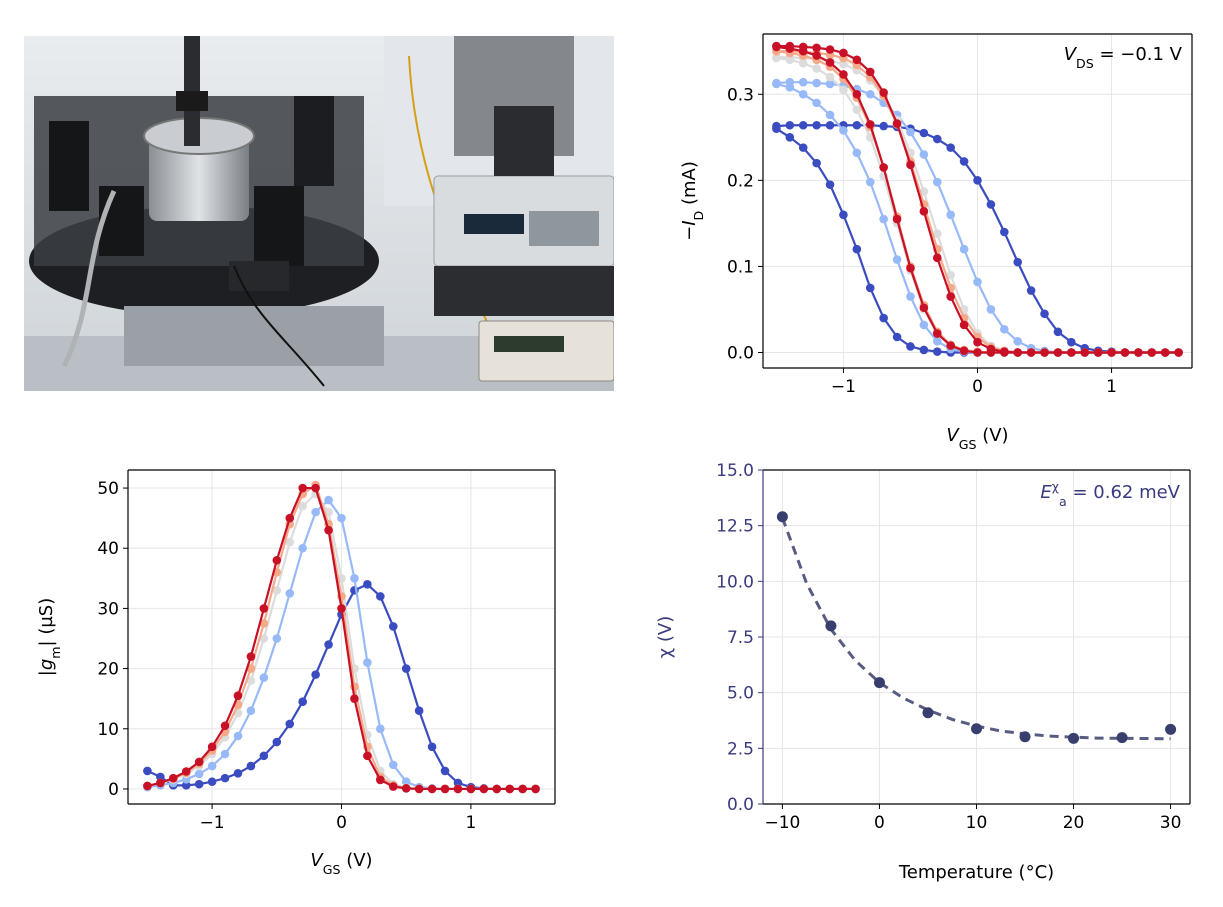 The height and width of the screenshot is (907, 1223). I want to click on vds-annotation: VDS = −0.1 V, so click(1123, 57).